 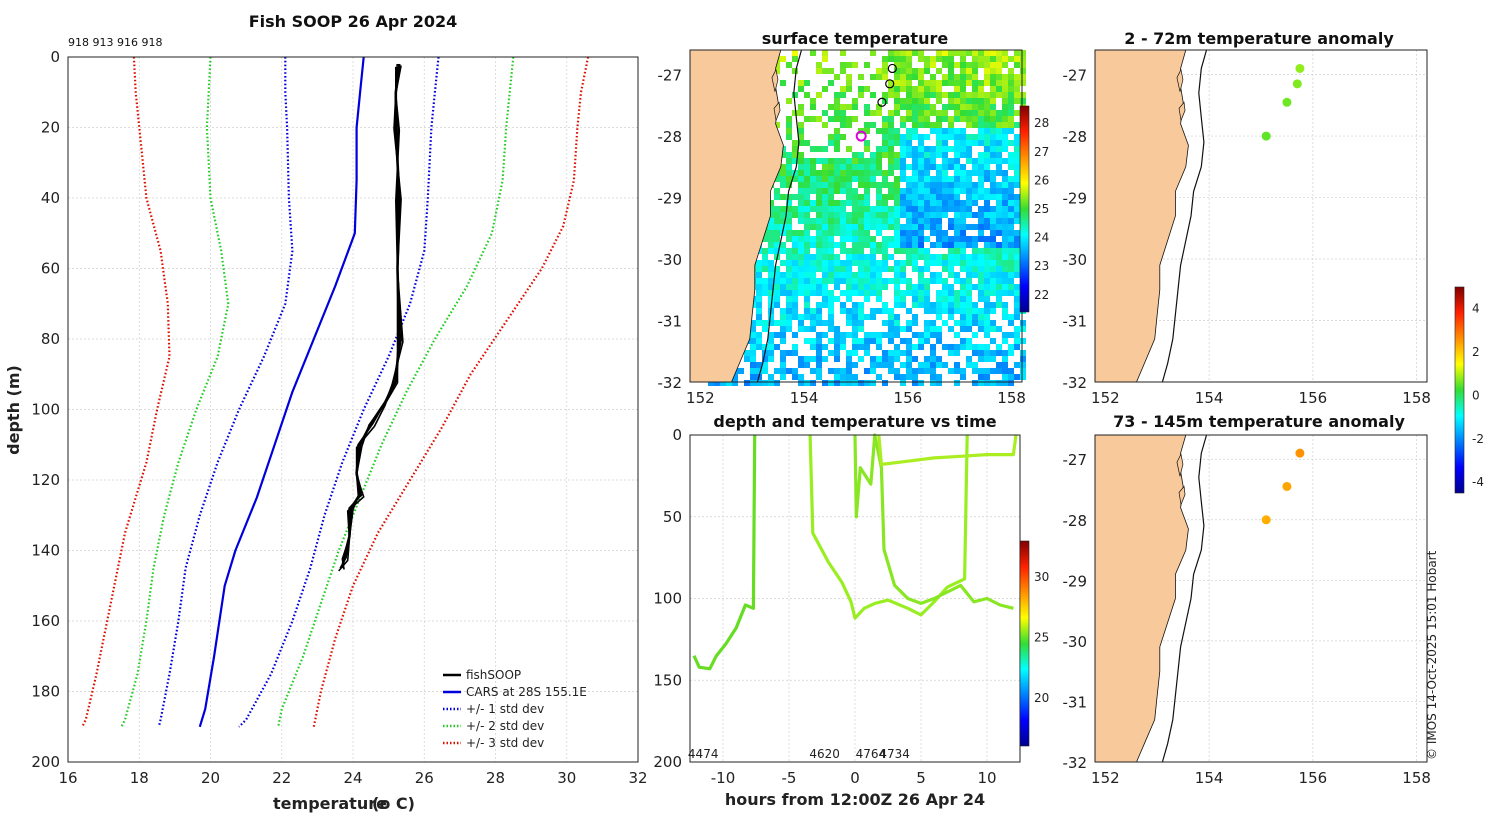 What do you see at coordinates (139, 778) in the screenshot?
I see `x-tick-label: 18` at bounding box center [139, 778].